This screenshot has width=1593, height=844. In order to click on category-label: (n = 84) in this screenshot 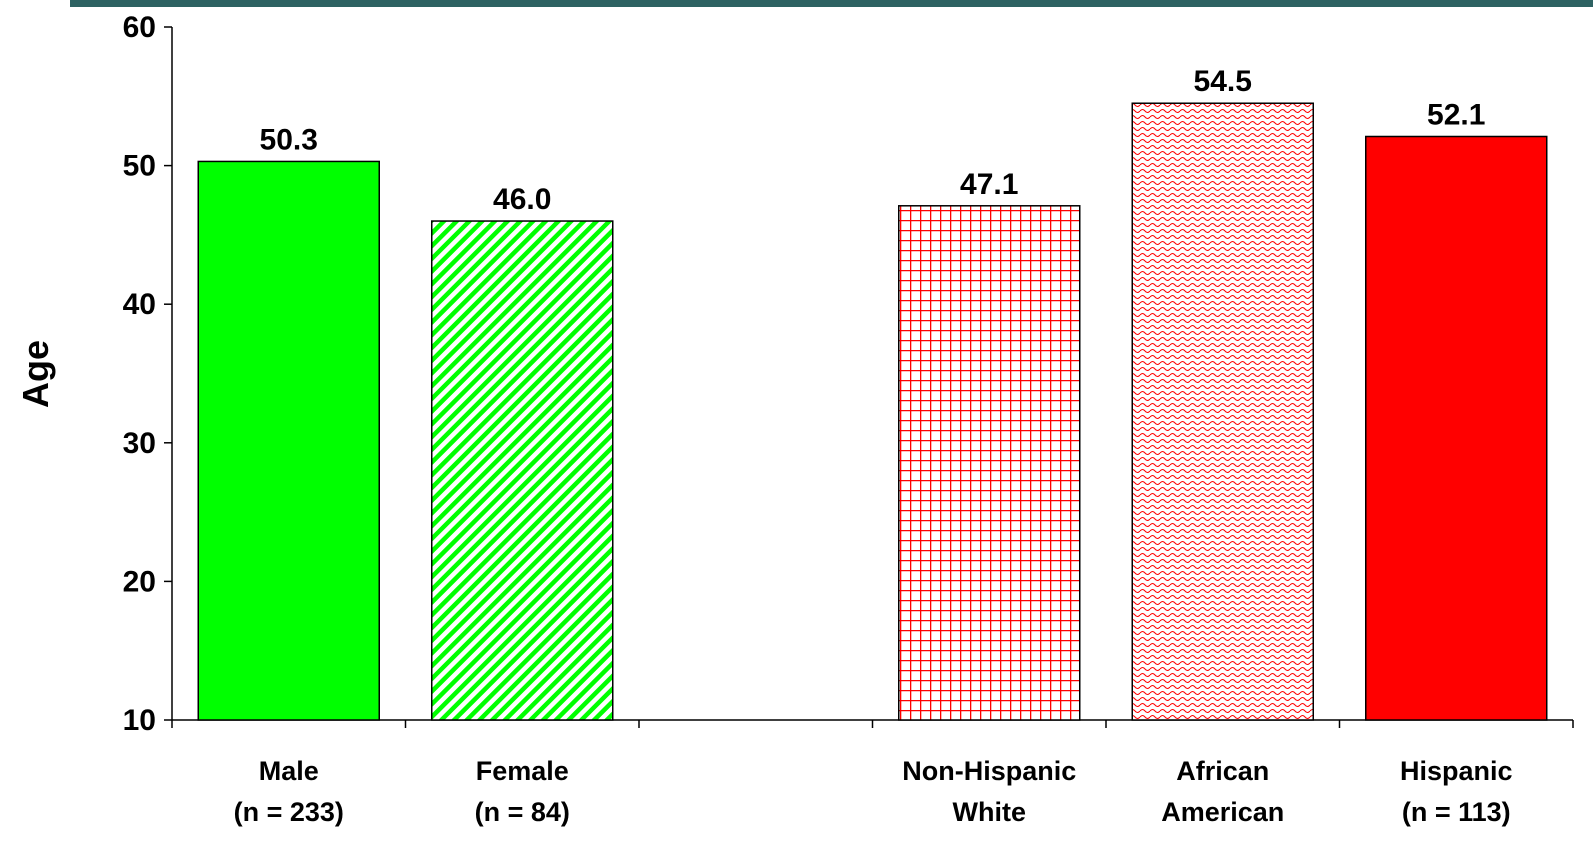, I will do `click(522, 812)`.